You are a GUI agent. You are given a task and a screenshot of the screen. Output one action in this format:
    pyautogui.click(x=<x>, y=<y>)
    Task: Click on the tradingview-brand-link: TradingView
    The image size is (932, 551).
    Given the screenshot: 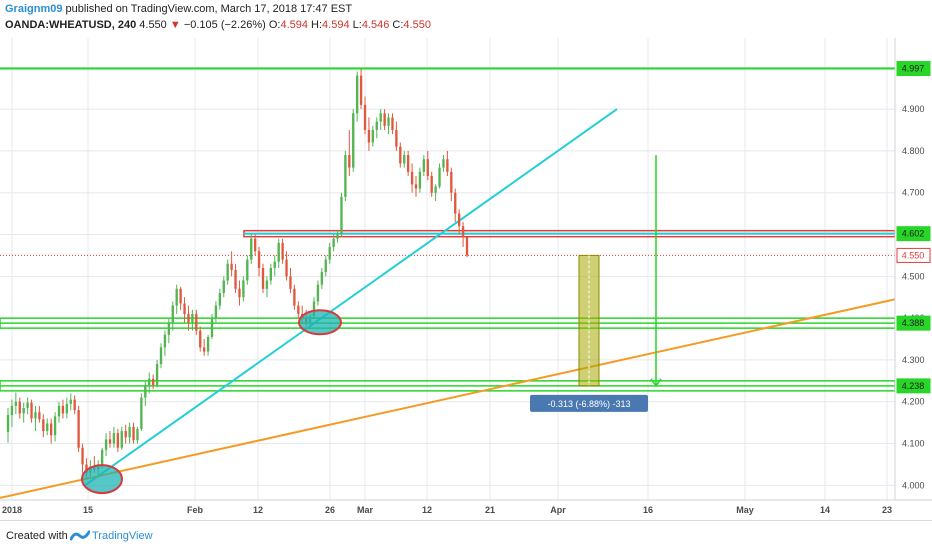 What is the action you would take?
    pyautogui.click(x=122, y=536)
    